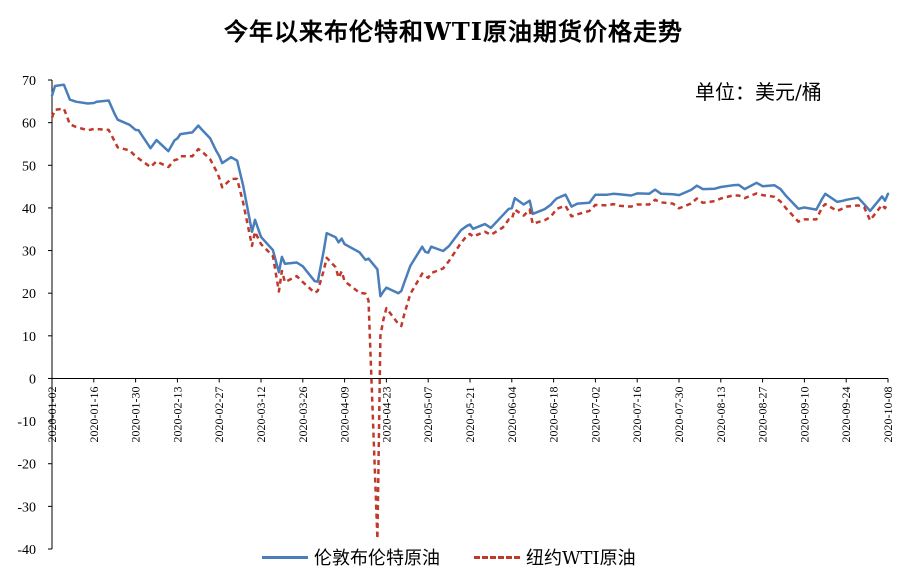 The width and height of the screenshot is (907, 587). What do you see at coordinates (26, 465) in the screenshot?
I see `y-tick-label: -20` at bounding box center [26, 465].